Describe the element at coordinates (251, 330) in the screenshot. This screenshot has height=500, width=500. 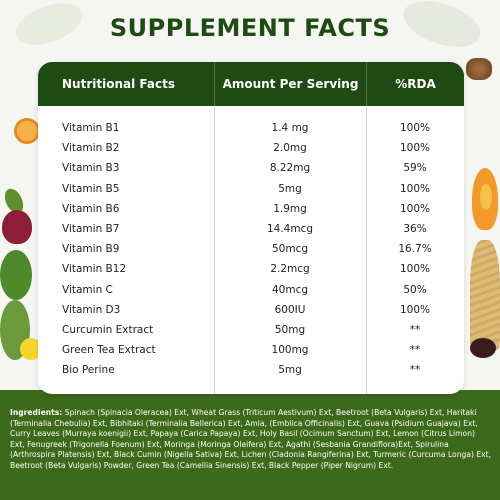
I see `table-row: Curcumin Extract 50mg **` at that location.